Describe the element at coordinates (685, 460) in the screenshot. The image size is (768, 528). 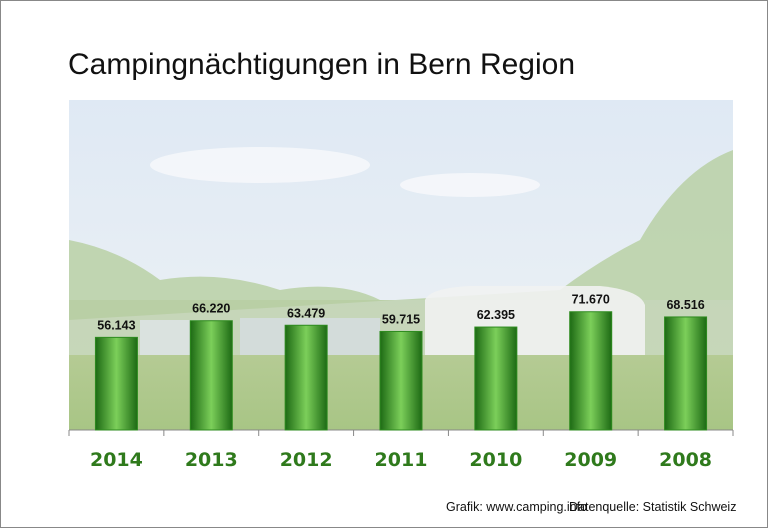
I see `x-tick-label: 2008` at that location.